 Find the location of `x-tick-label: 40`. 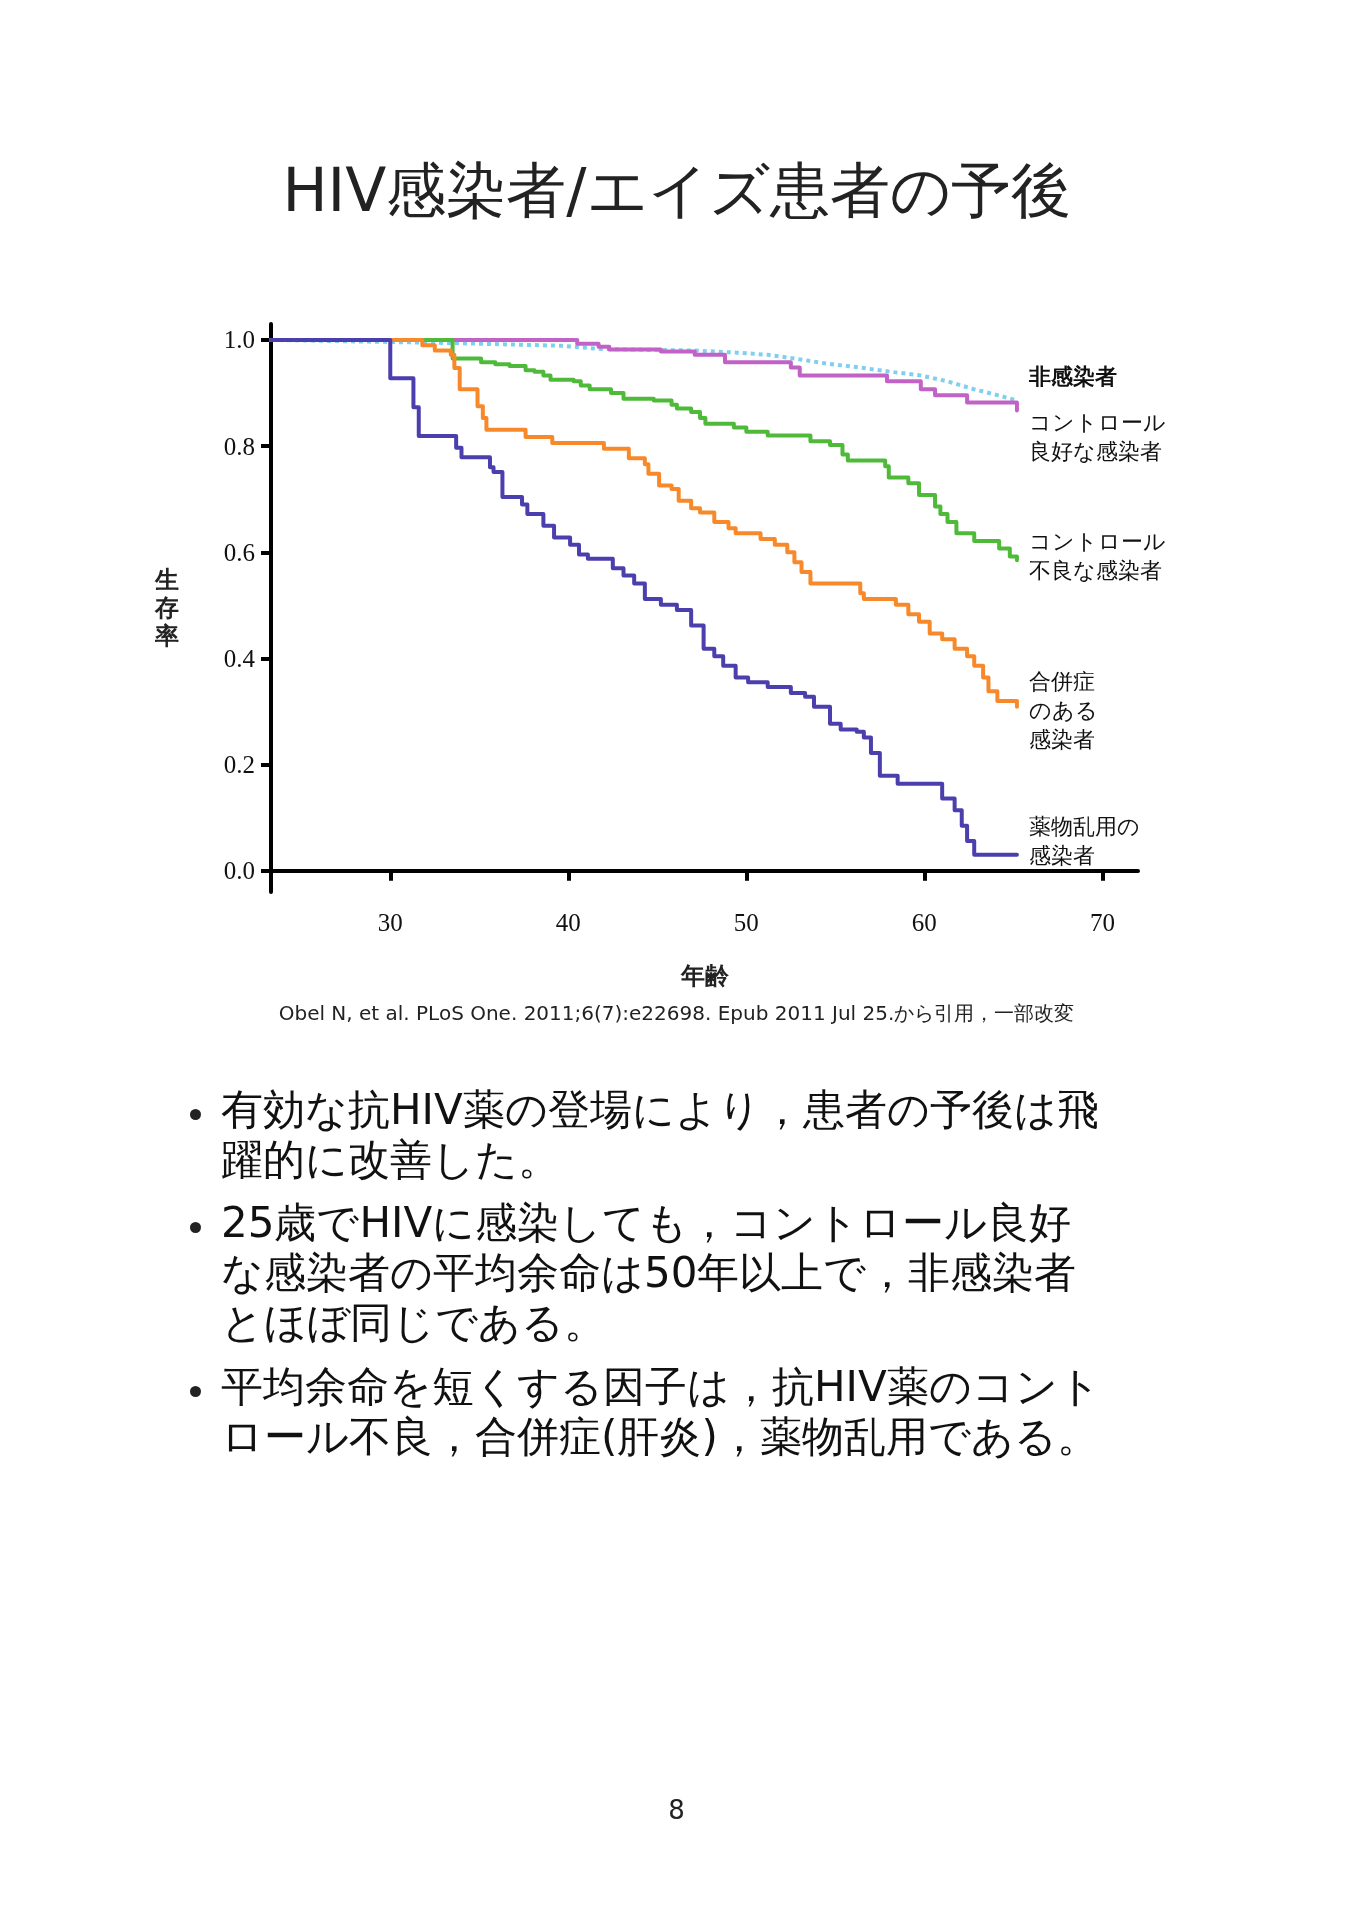

x-tick-label: 40 is located at coordinates (568, 922).